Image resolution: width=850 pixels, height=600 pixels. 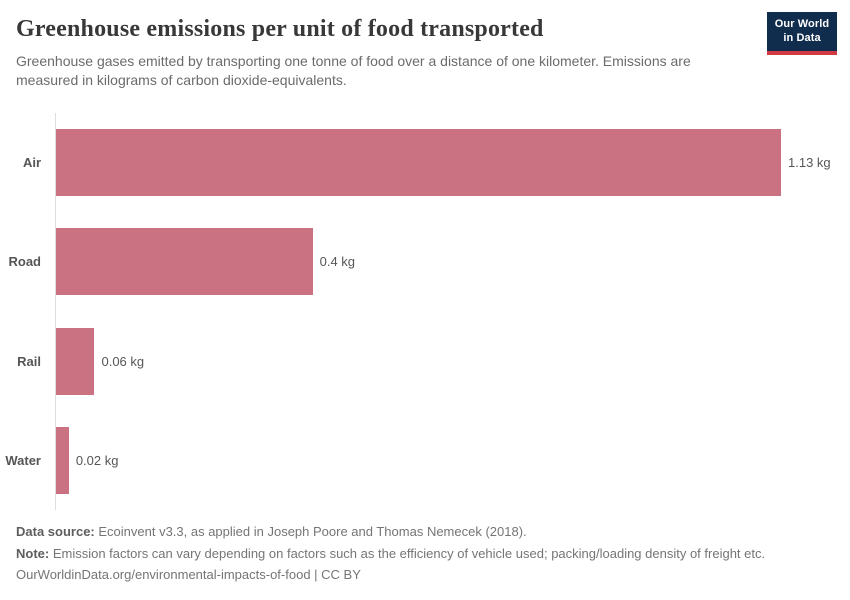 I want to click on category-label-rail: Rail, so click(x=29, y=361).